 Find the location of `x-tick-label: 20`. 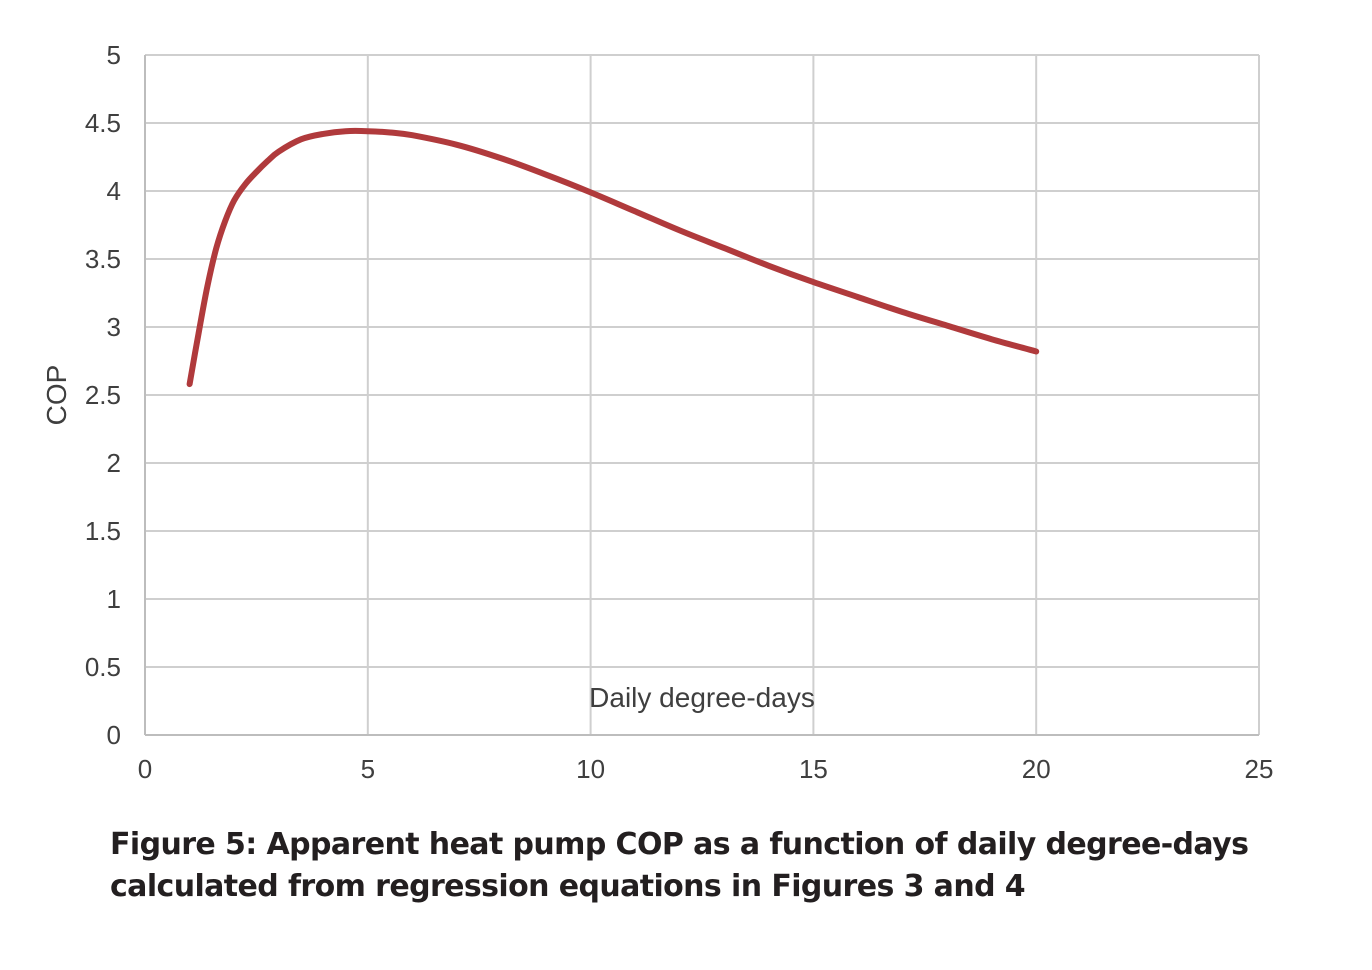

x-tick-label: 20 is located at coordinates (1036, 769).